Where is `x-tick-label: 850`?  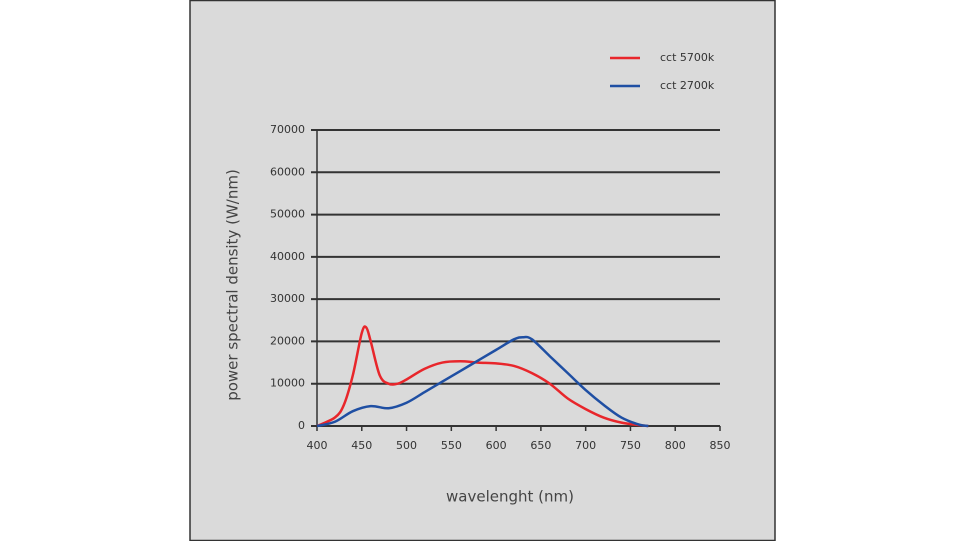 x-tick-label: 850 is located at coordinates (720, 445).